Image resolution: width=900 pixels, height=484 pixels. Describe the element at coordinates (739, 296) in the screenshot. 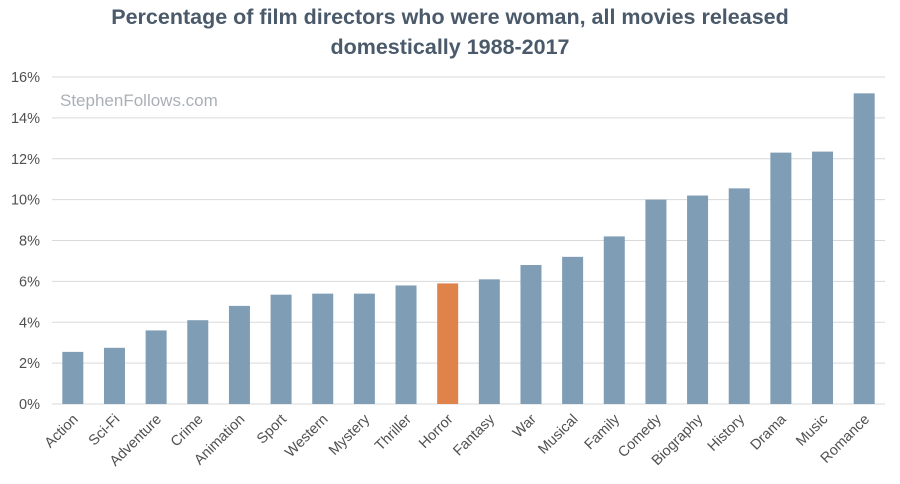

I see `bar-history` at that location.